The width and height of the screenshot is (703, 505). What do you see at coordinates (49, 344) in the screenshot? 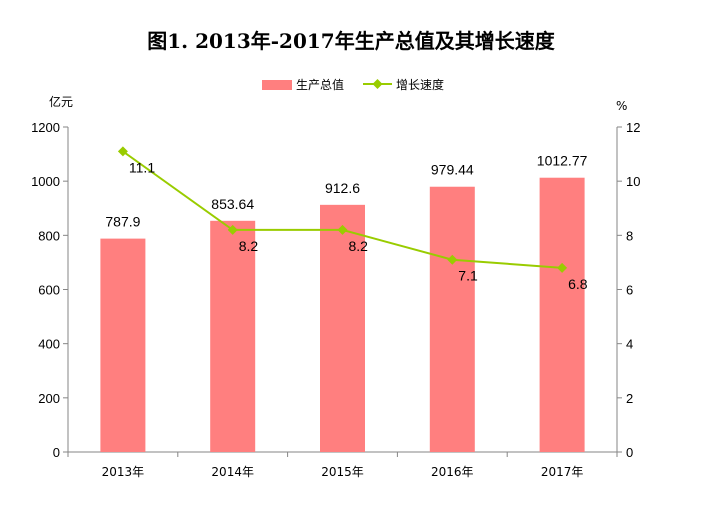
I see `left-tick-label: 400` at bounding box center [49, 344].